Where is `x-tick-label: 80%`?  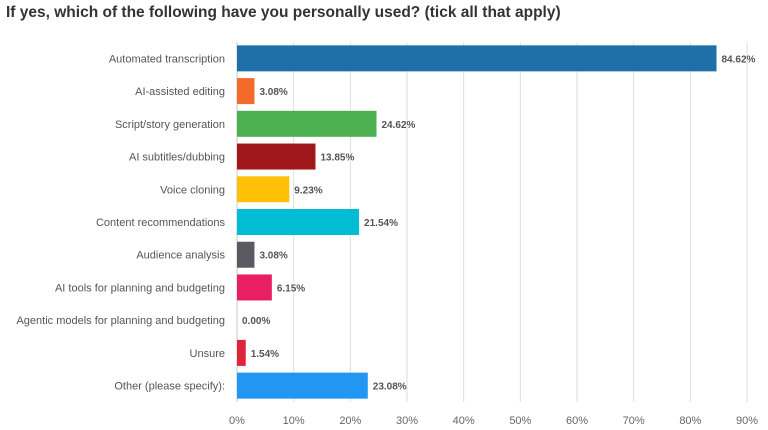
x-tick-label: 80% is located at coordinates (690, 421).